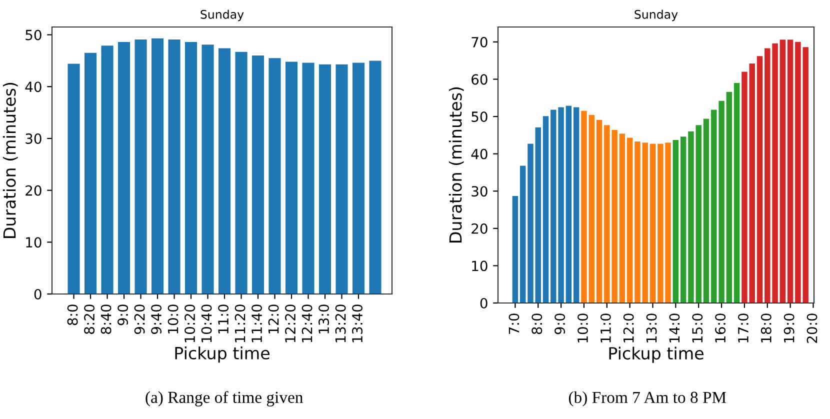 The height and width of the screenshot is (419, 830). What do you see at coordinates (720, 328) in the screenshot?
I see `x-tick-label: 16:0` at bounding box center [720, 328].